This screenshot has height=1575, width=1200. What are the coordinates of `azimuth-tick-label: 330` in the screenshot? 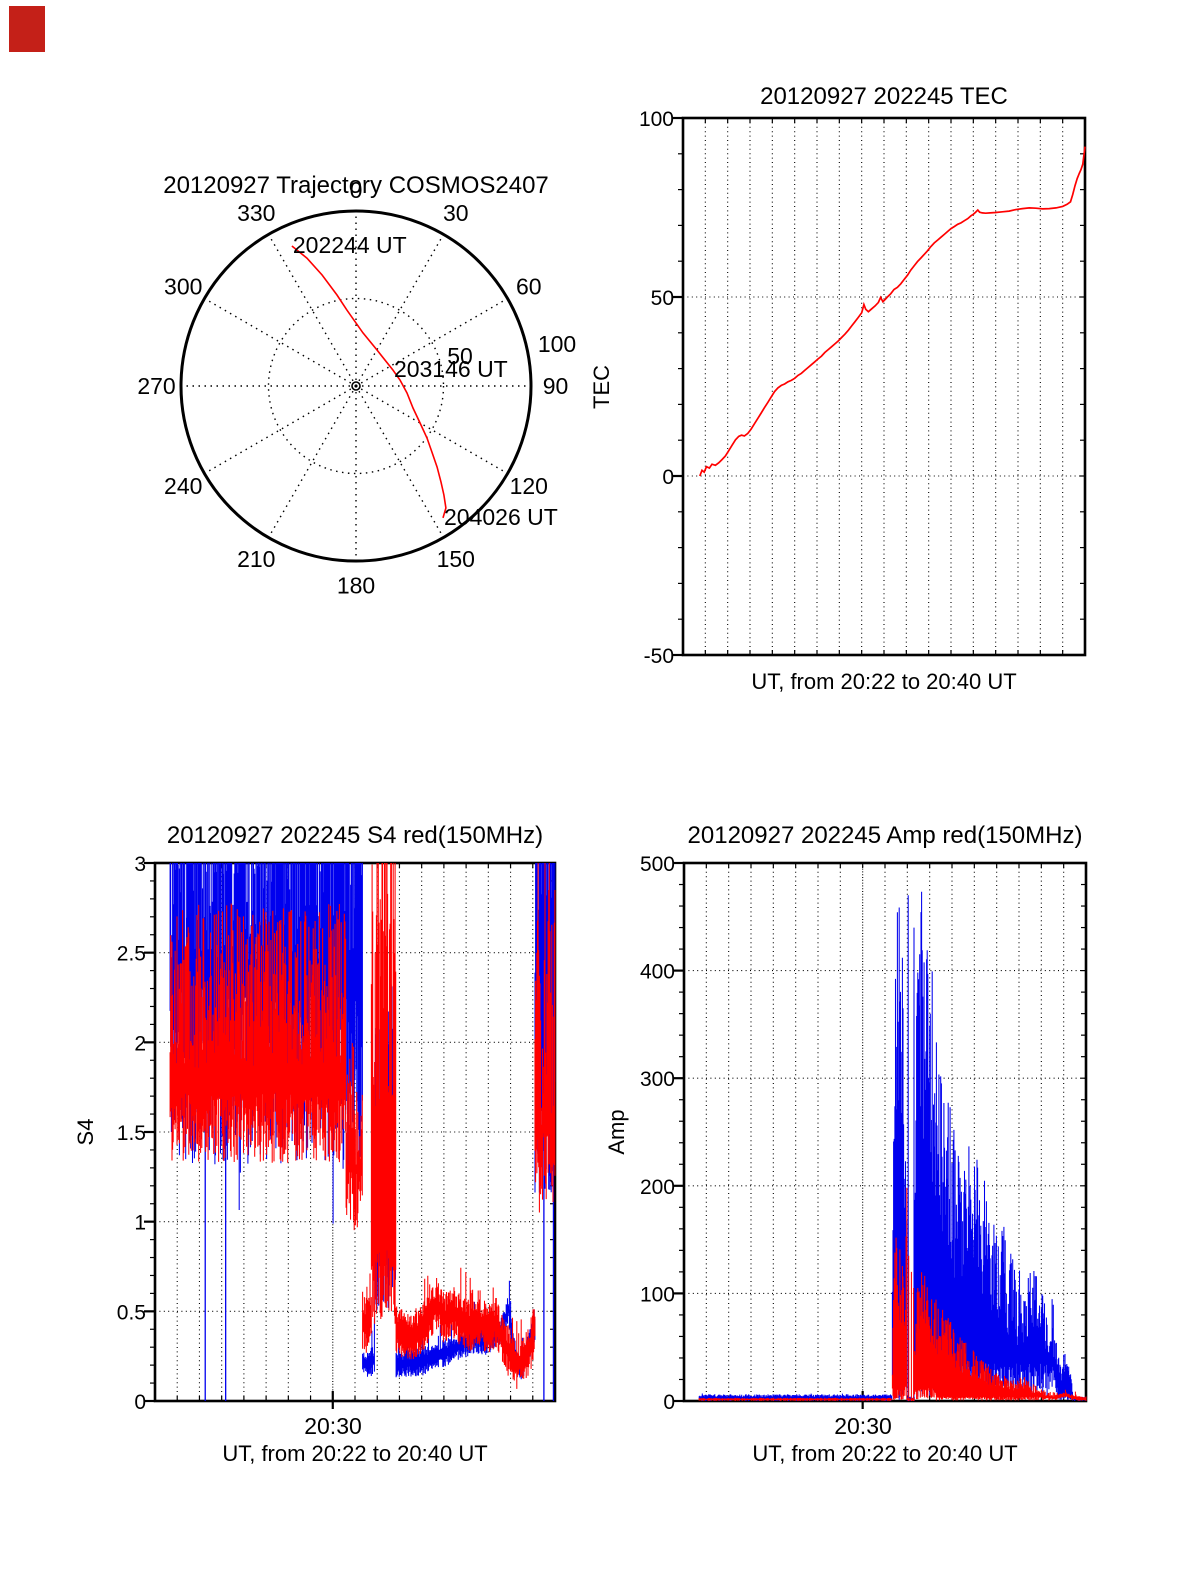 It's located at (256, 213).